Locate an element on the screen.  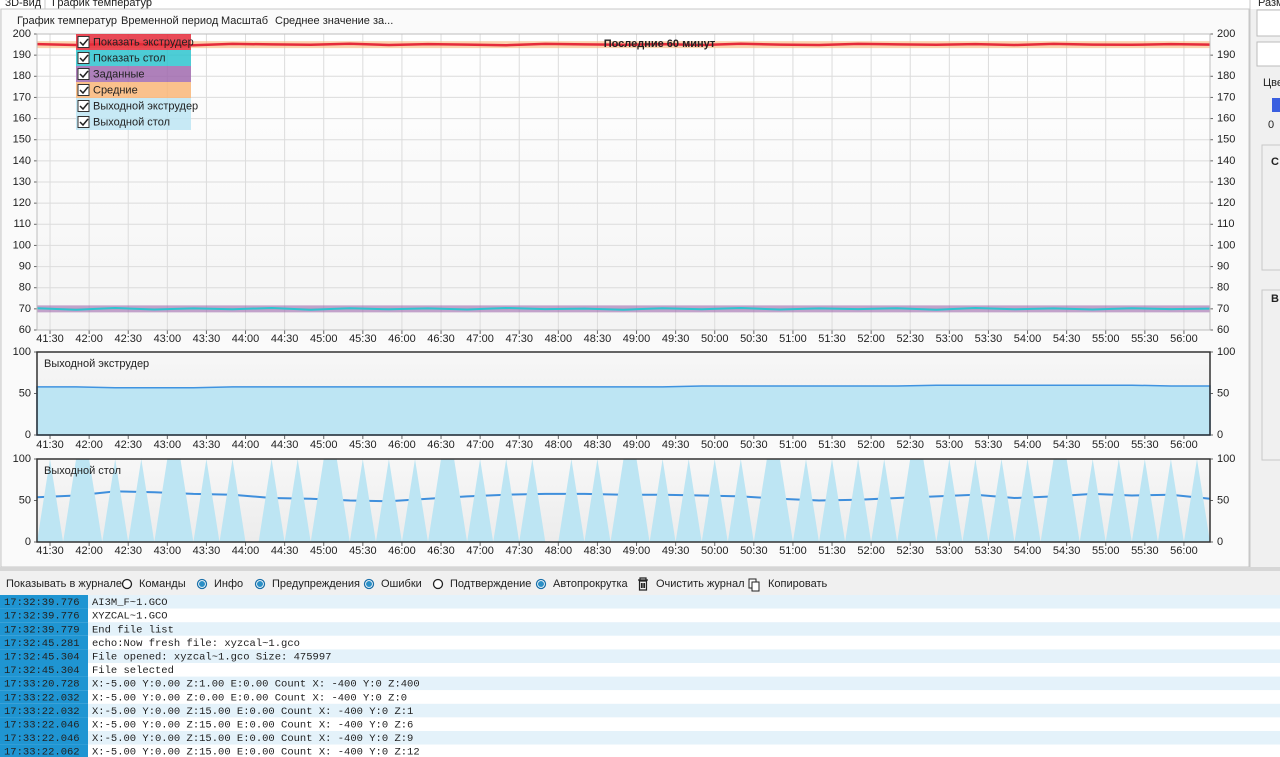
y2-tick-label: 0 is located at coordinates (1220, 542).